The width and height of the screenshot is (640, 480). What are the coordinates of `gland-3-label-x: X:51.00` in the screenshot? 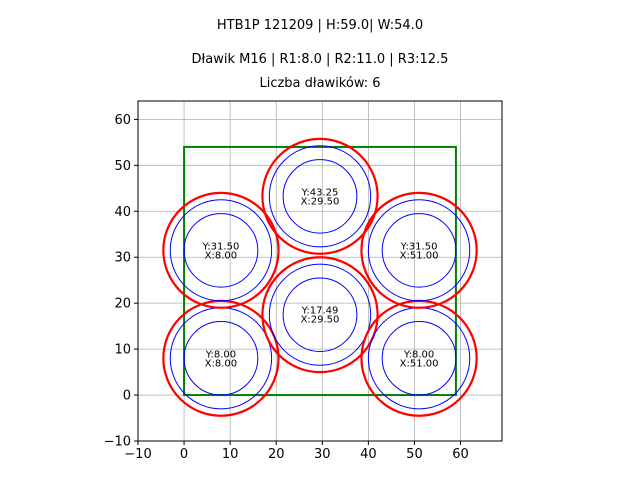 It's located at (419, 363).